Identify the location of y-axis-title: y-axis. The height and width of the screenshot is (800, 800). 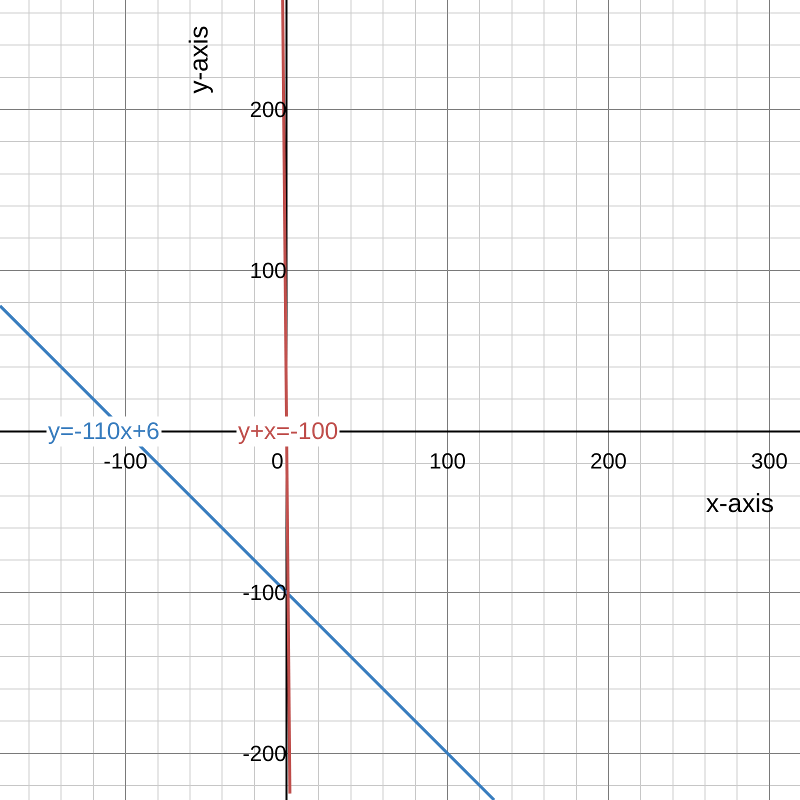
(199, 60).